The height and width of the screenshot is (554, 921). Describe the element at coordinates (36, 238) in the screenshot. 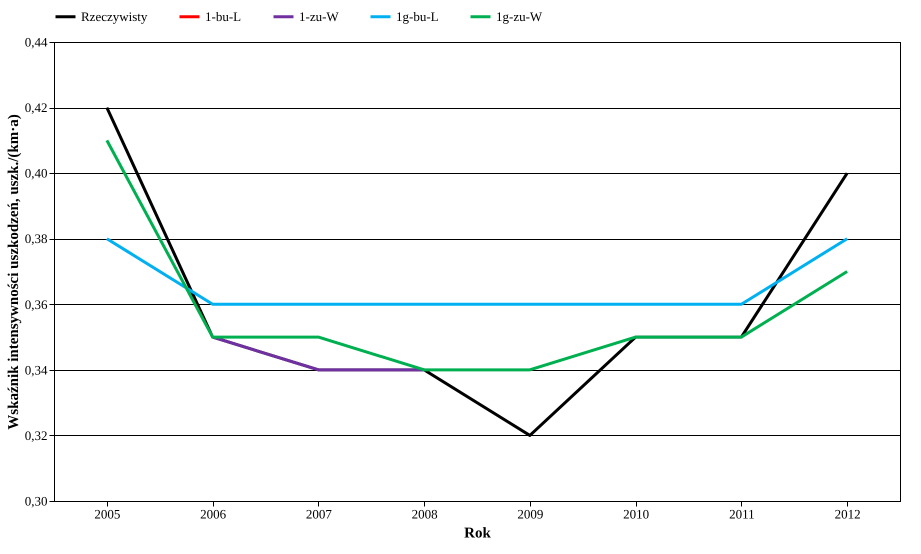

I see `y-tick-label: 0,38` at that location.